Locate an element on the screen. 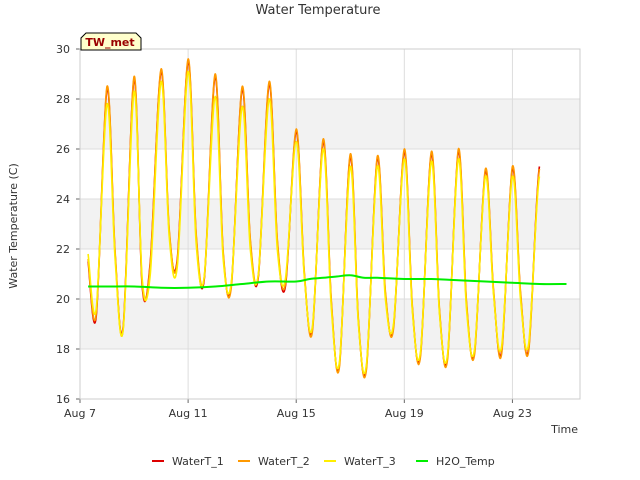  y-axis-ticks: 16 18 20 22 24 26 28 30 is located at coordinates (68, 224).